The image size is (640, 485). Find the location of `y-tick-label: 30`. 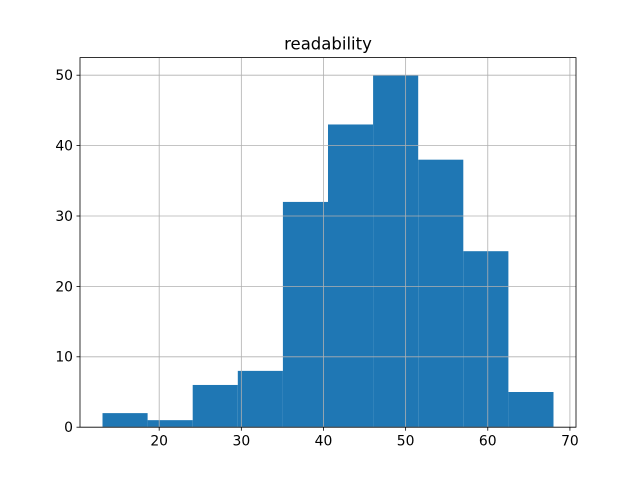

y-tick-label: 30 is located at coordinates (64, 217).